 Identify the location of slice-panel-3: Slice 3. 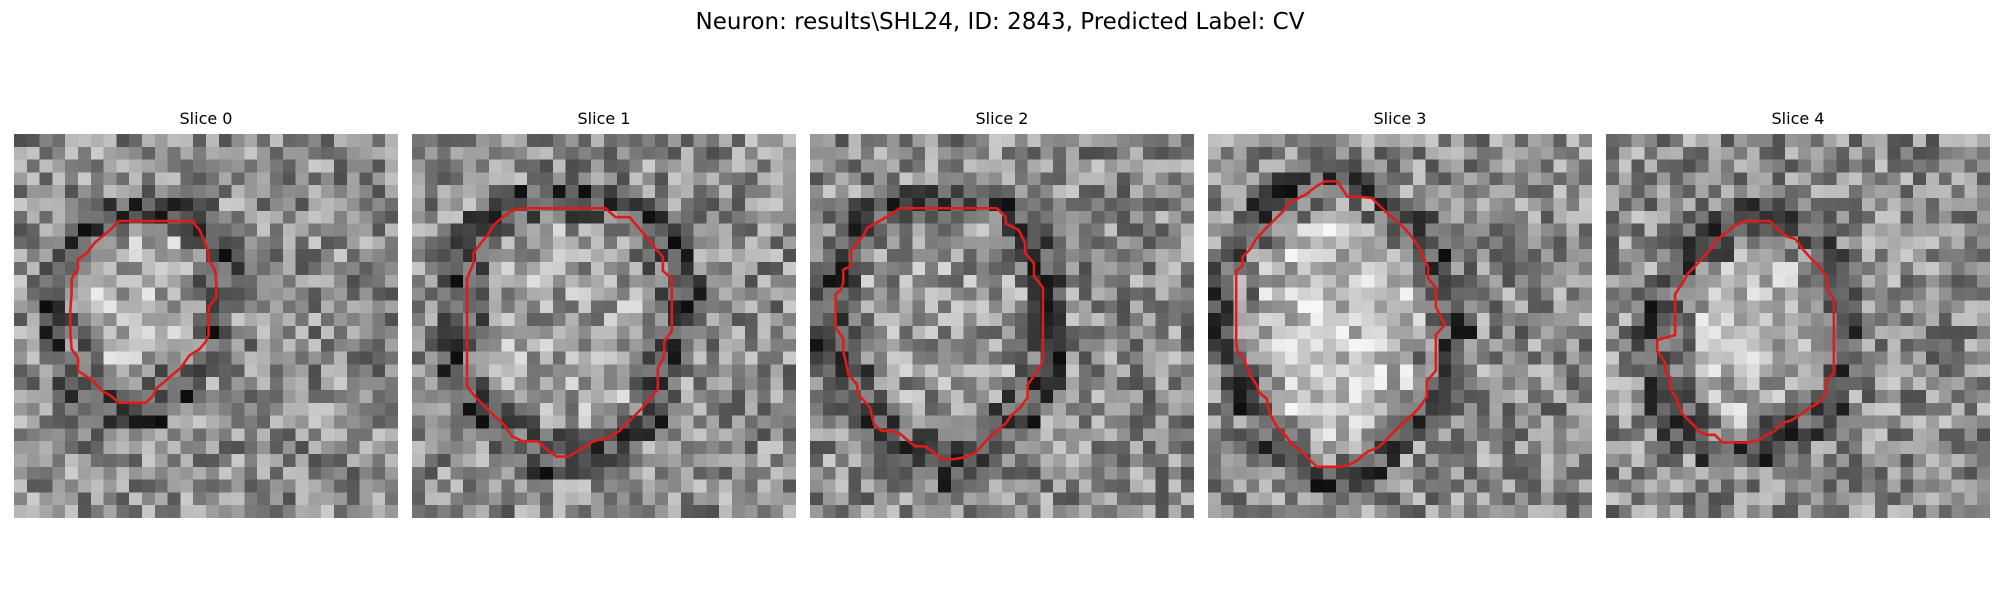
(1400, 312).